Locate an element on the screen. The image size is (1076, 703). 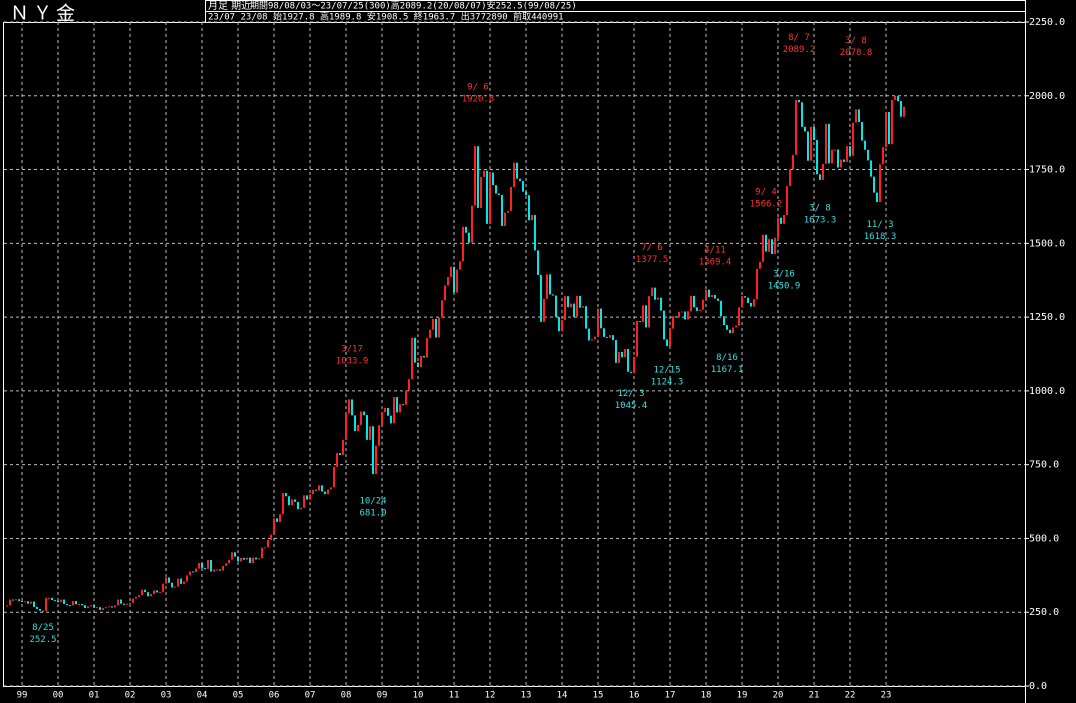
annotation-date: 10/24 is located at coordinates (372, 502).